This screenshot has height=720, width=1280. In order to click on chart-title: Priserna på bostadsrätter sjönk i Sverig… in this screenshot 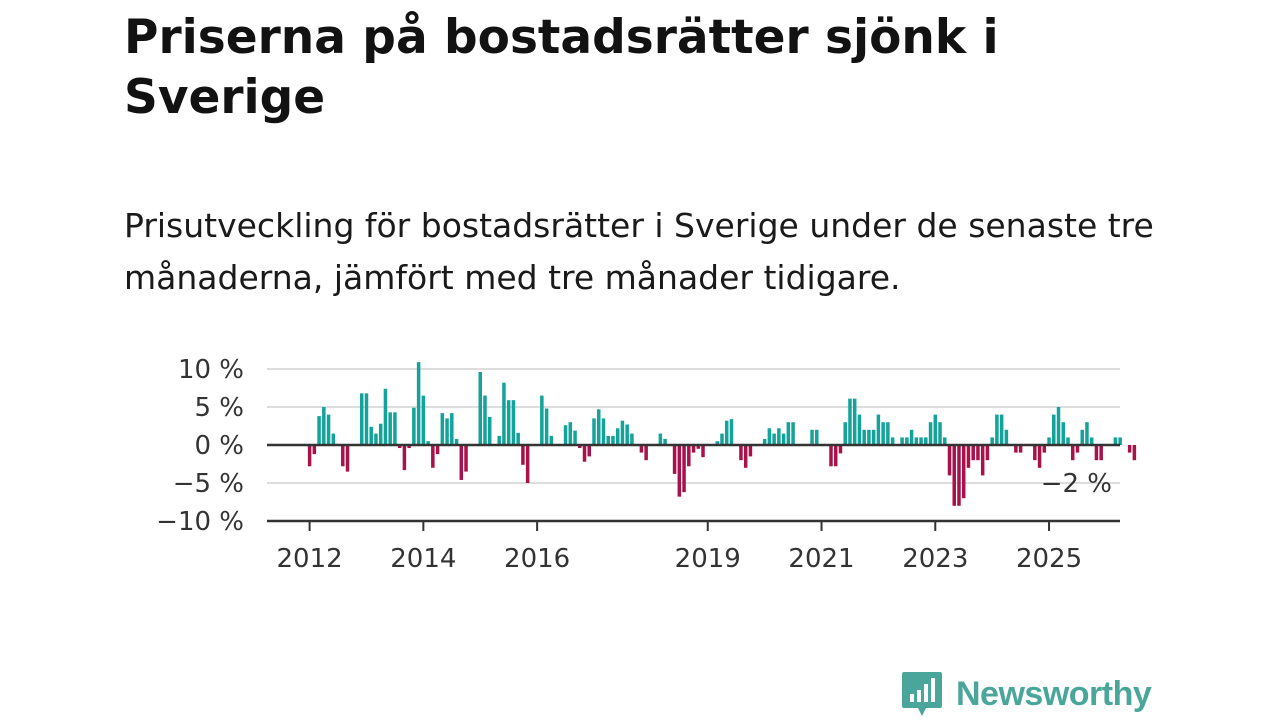, I will do `click(561, 67)`.